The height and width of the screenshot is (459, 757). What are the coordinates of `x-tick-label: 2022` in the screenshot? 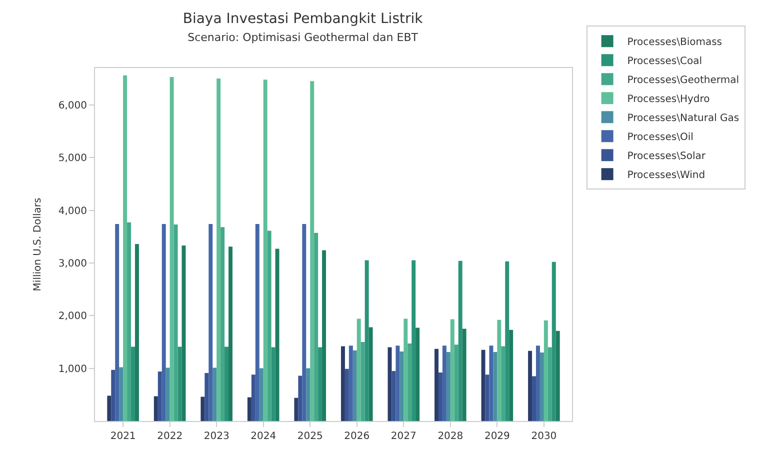 It's located at (170, 436).